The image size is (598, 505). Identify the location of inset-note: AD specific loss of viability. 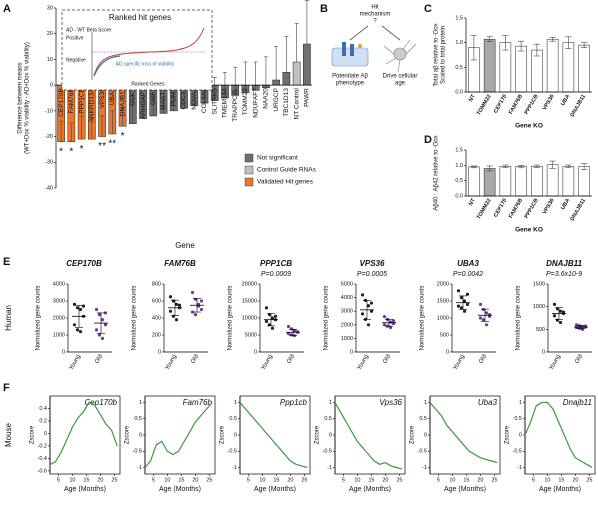
(145, 64).